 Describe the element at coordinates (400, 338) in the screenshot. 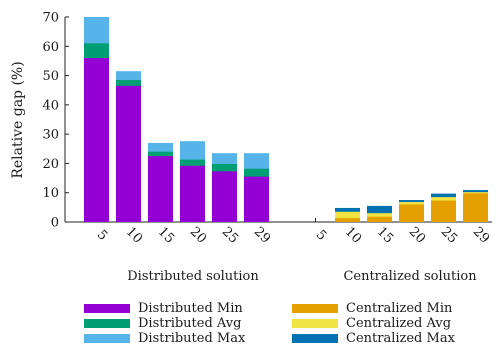

I see `legend-label: Centralized Max` at that location.